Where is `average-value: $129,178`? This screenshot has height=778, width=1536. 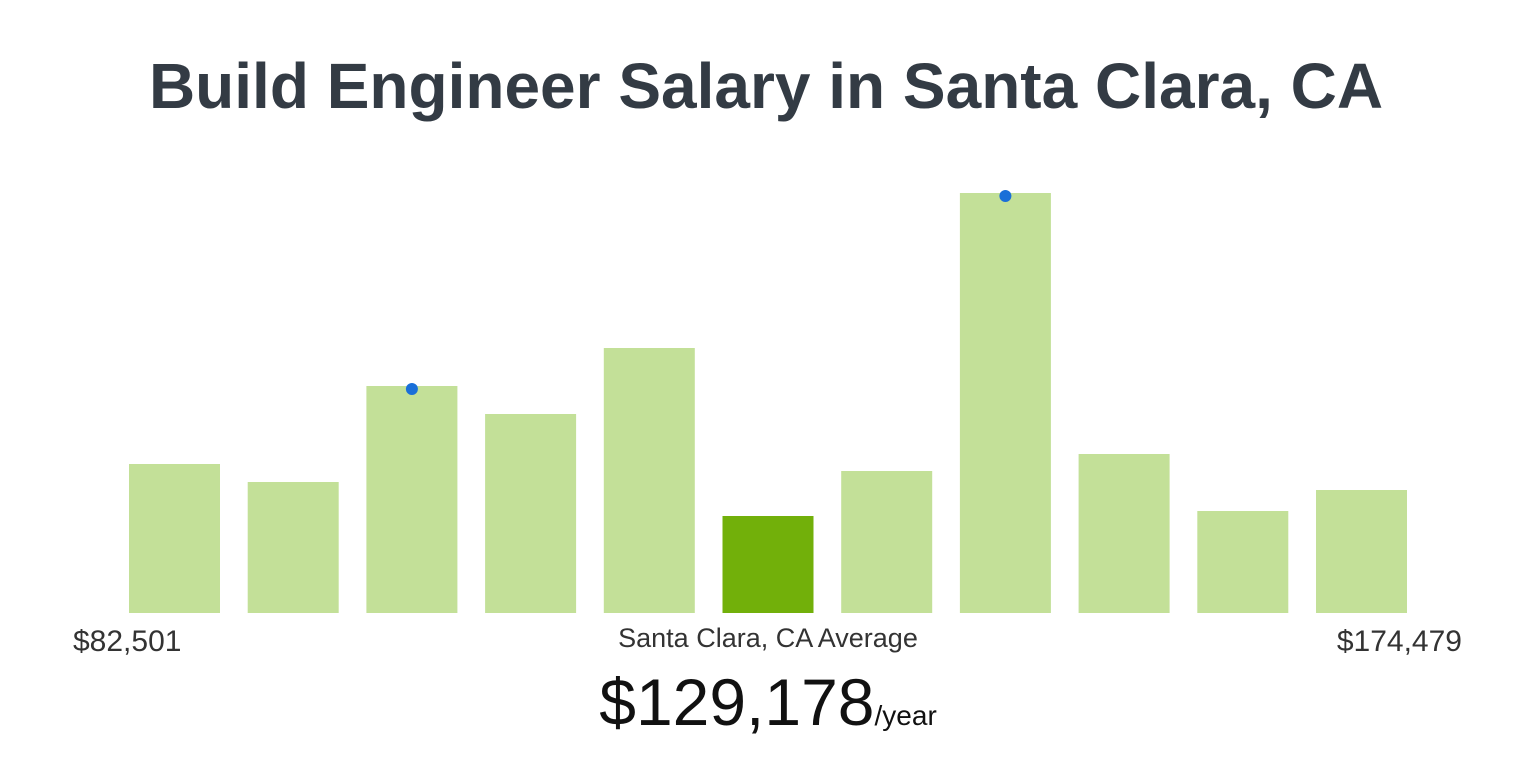
average-value: $129,178 is located at coordinates (736, 702).